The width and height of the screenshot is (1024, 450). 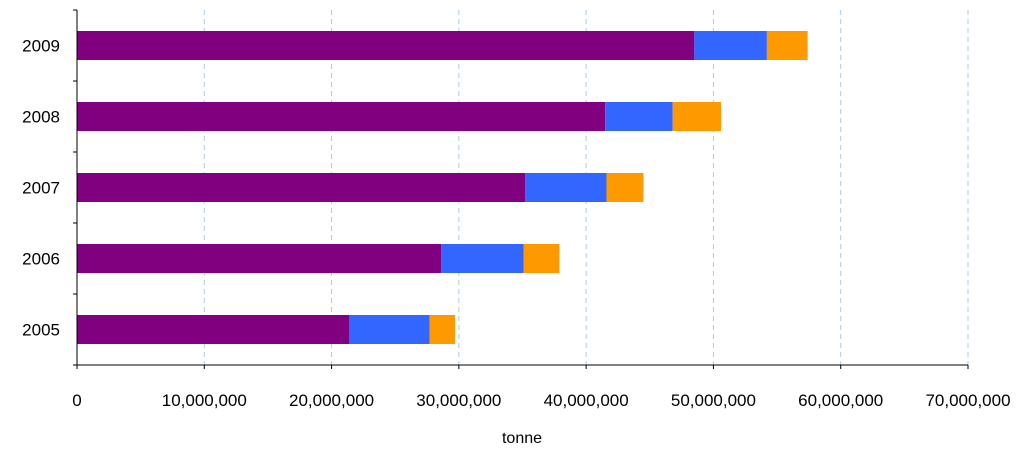 What do you see at coordinates (204, 400) in the screenshot?
I see `x-tick-label: 10,000,000` at bounding box center [204, 400].